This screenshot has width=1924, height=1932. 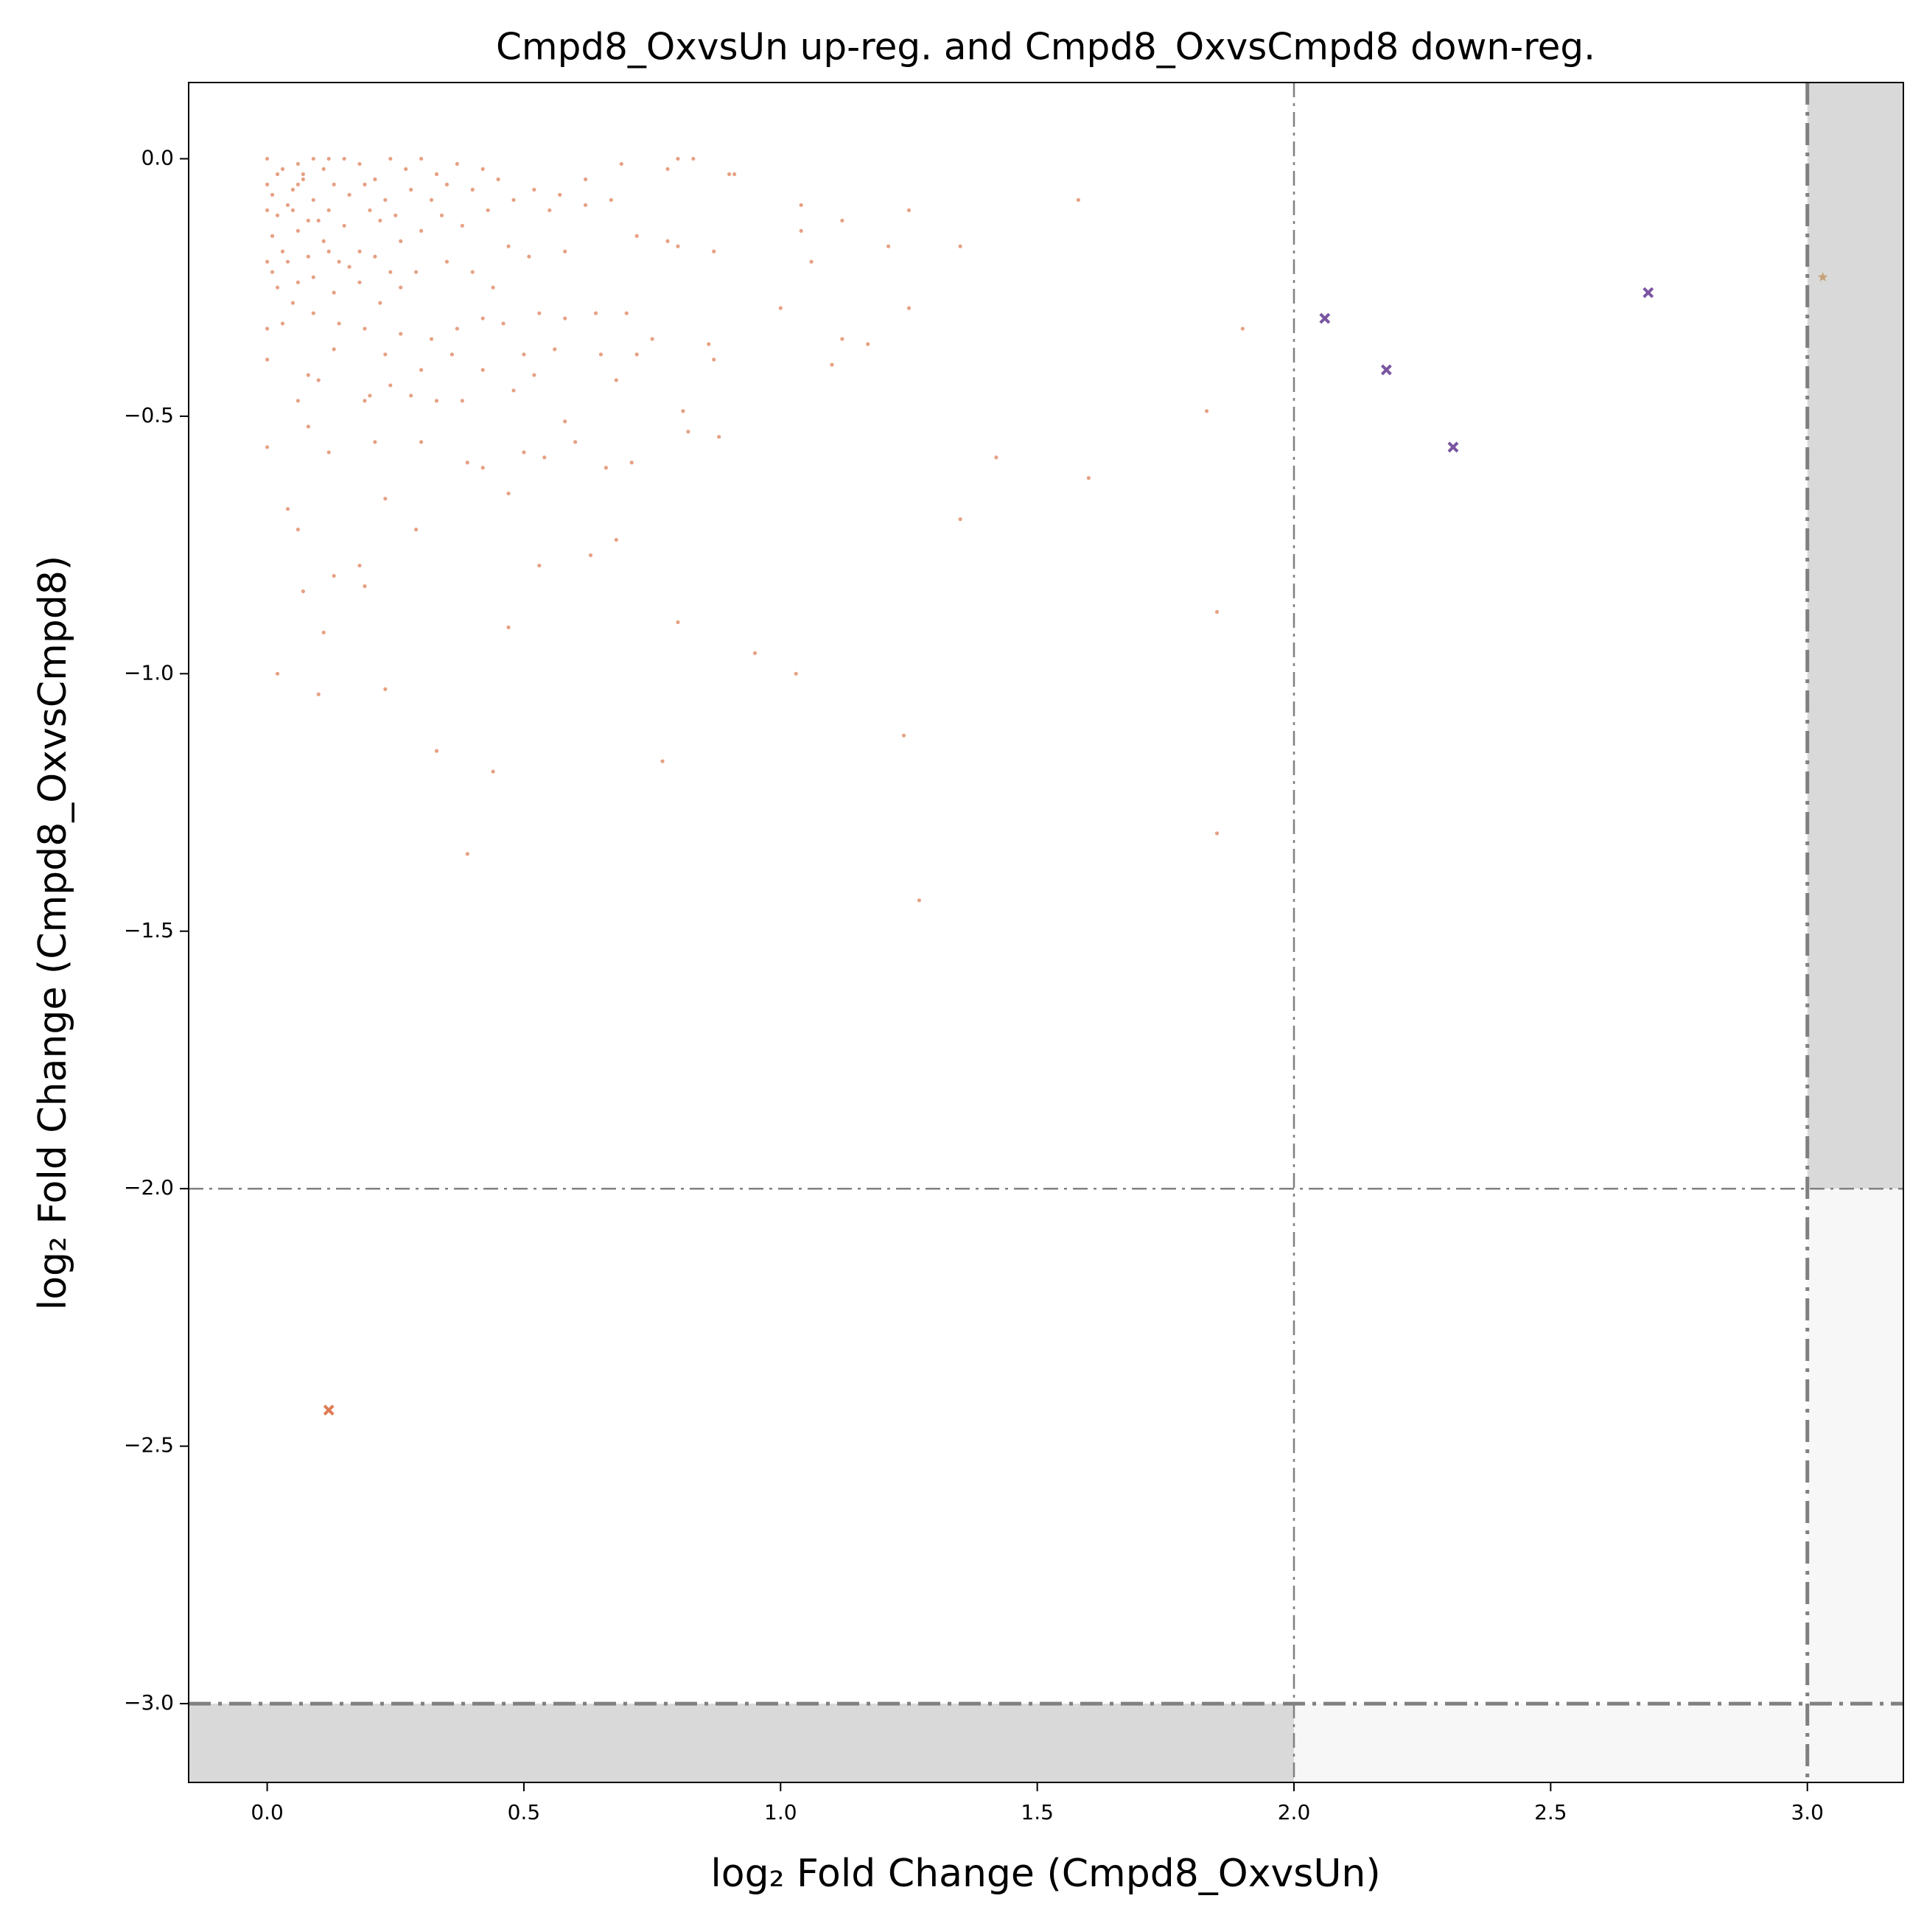 What do you see at coordinates (267, 1812) in the screenshot?
I see `x-tick-label: 0.0` at bounding box center [267, 1812].